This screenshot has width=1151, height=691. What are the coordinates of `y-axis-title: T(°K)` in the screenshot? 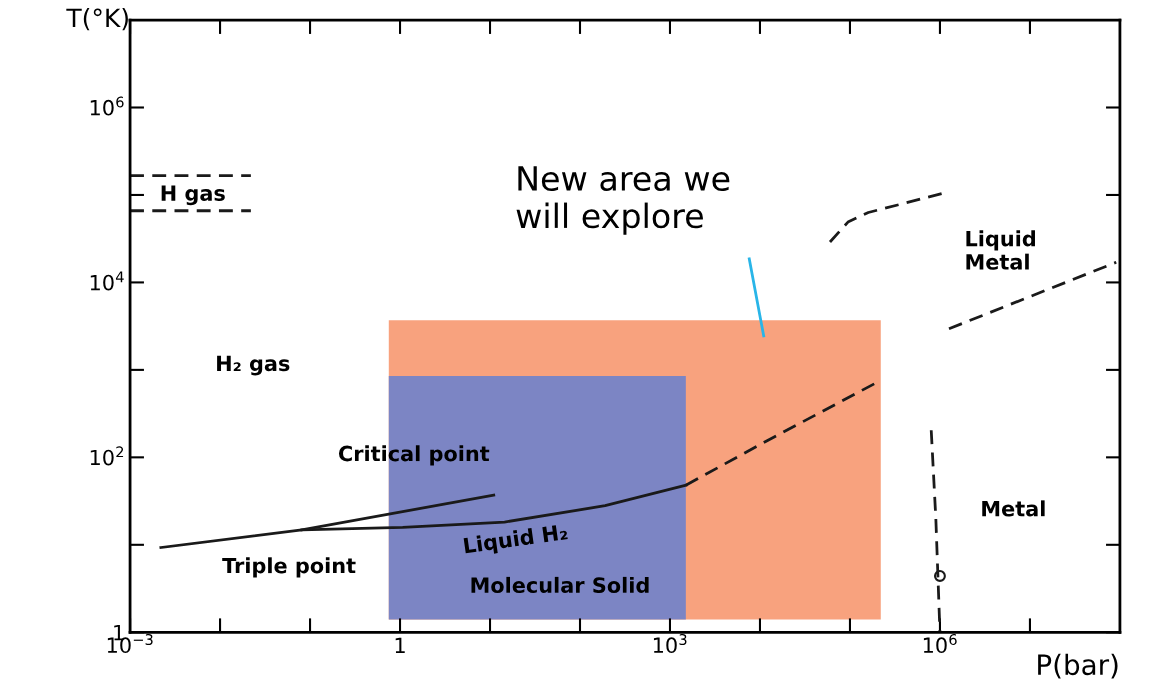 It's located at (97, 19).